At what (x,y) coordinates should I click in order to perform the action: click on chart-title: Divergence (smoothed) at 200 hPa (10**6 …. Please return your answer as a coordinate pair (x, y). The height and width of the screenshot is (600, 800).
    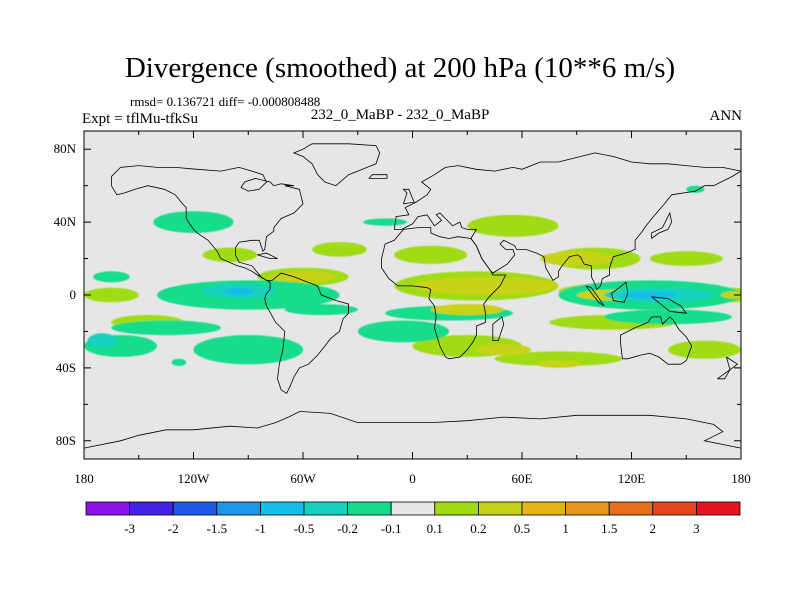
    Looking at the image, I should click on (400, 68).